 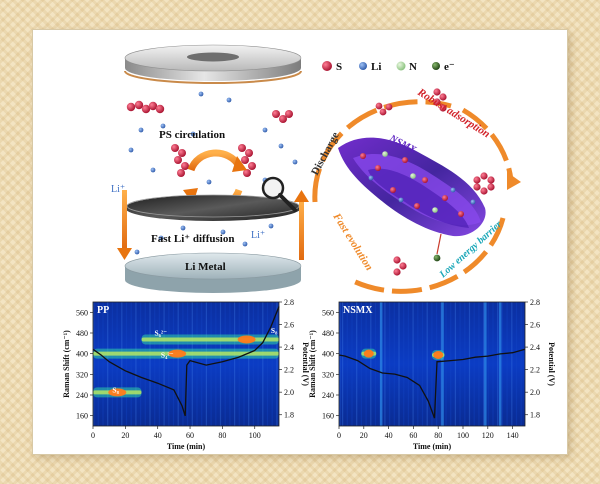 I want to click on li-metal-anode, so click(x=213, y=272).